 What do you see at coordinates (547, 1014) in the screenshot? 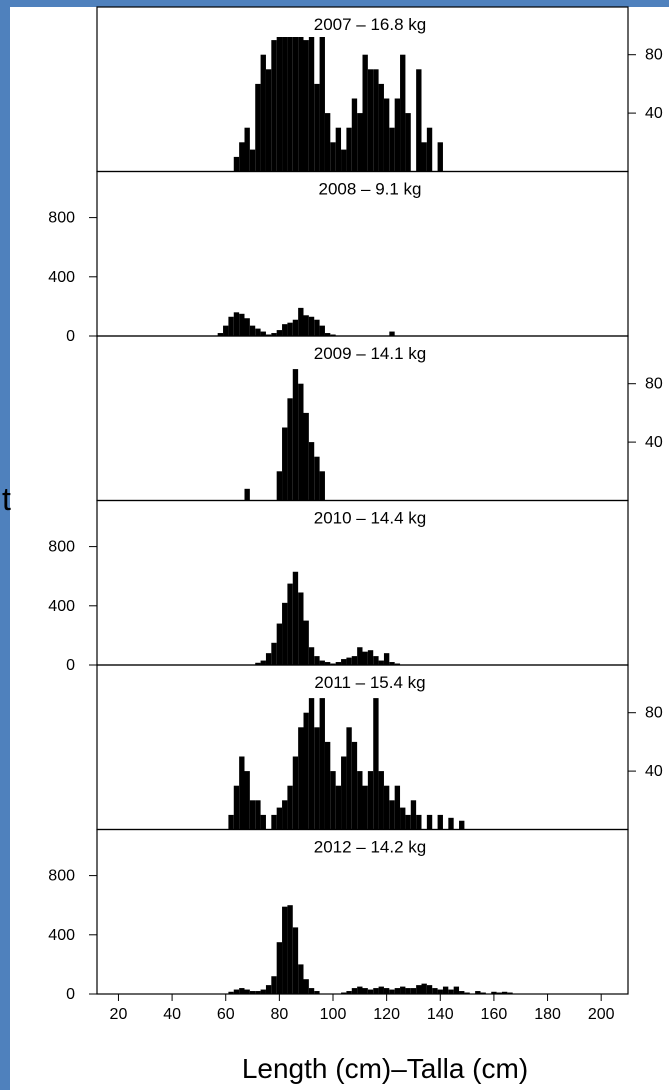
I see `x-tick-label: 180` at bounding box center [547, 1014].